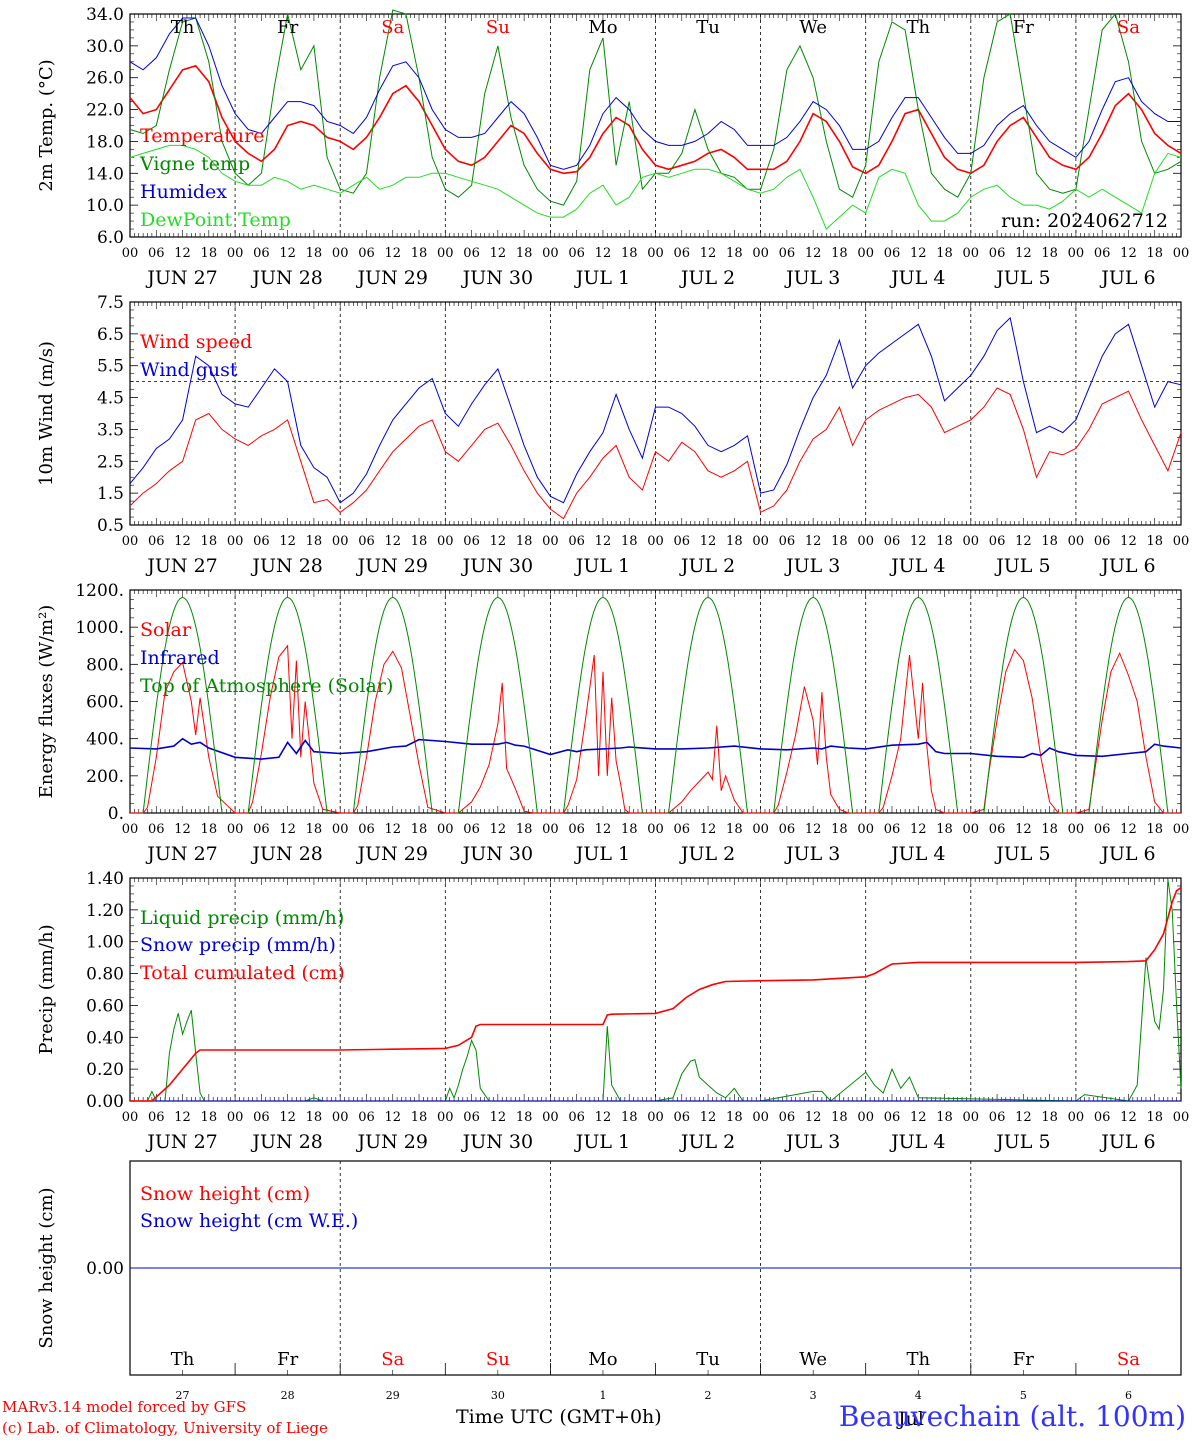 This screenshot has width=1194, height=1444. I want to click on day-number: 28, so click(288, 1395).